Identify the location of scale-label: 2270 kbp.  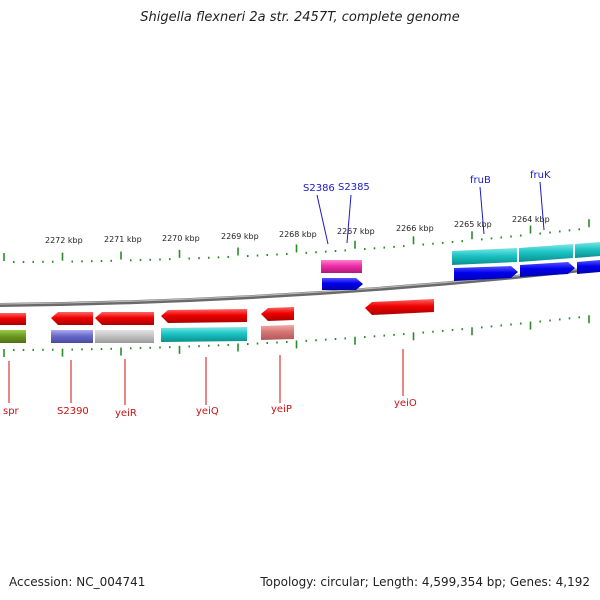
(181, 238).